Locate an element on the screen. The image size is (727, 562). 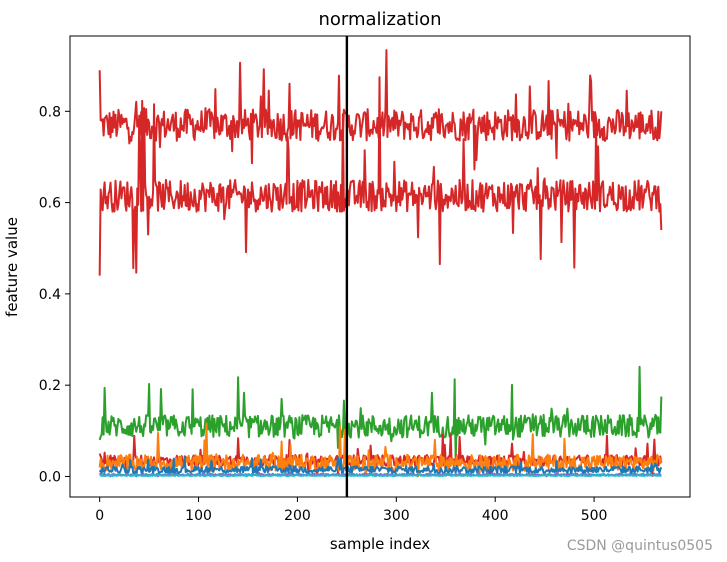
y-tick-label: 0.2 is located at coordinates (50, 386).